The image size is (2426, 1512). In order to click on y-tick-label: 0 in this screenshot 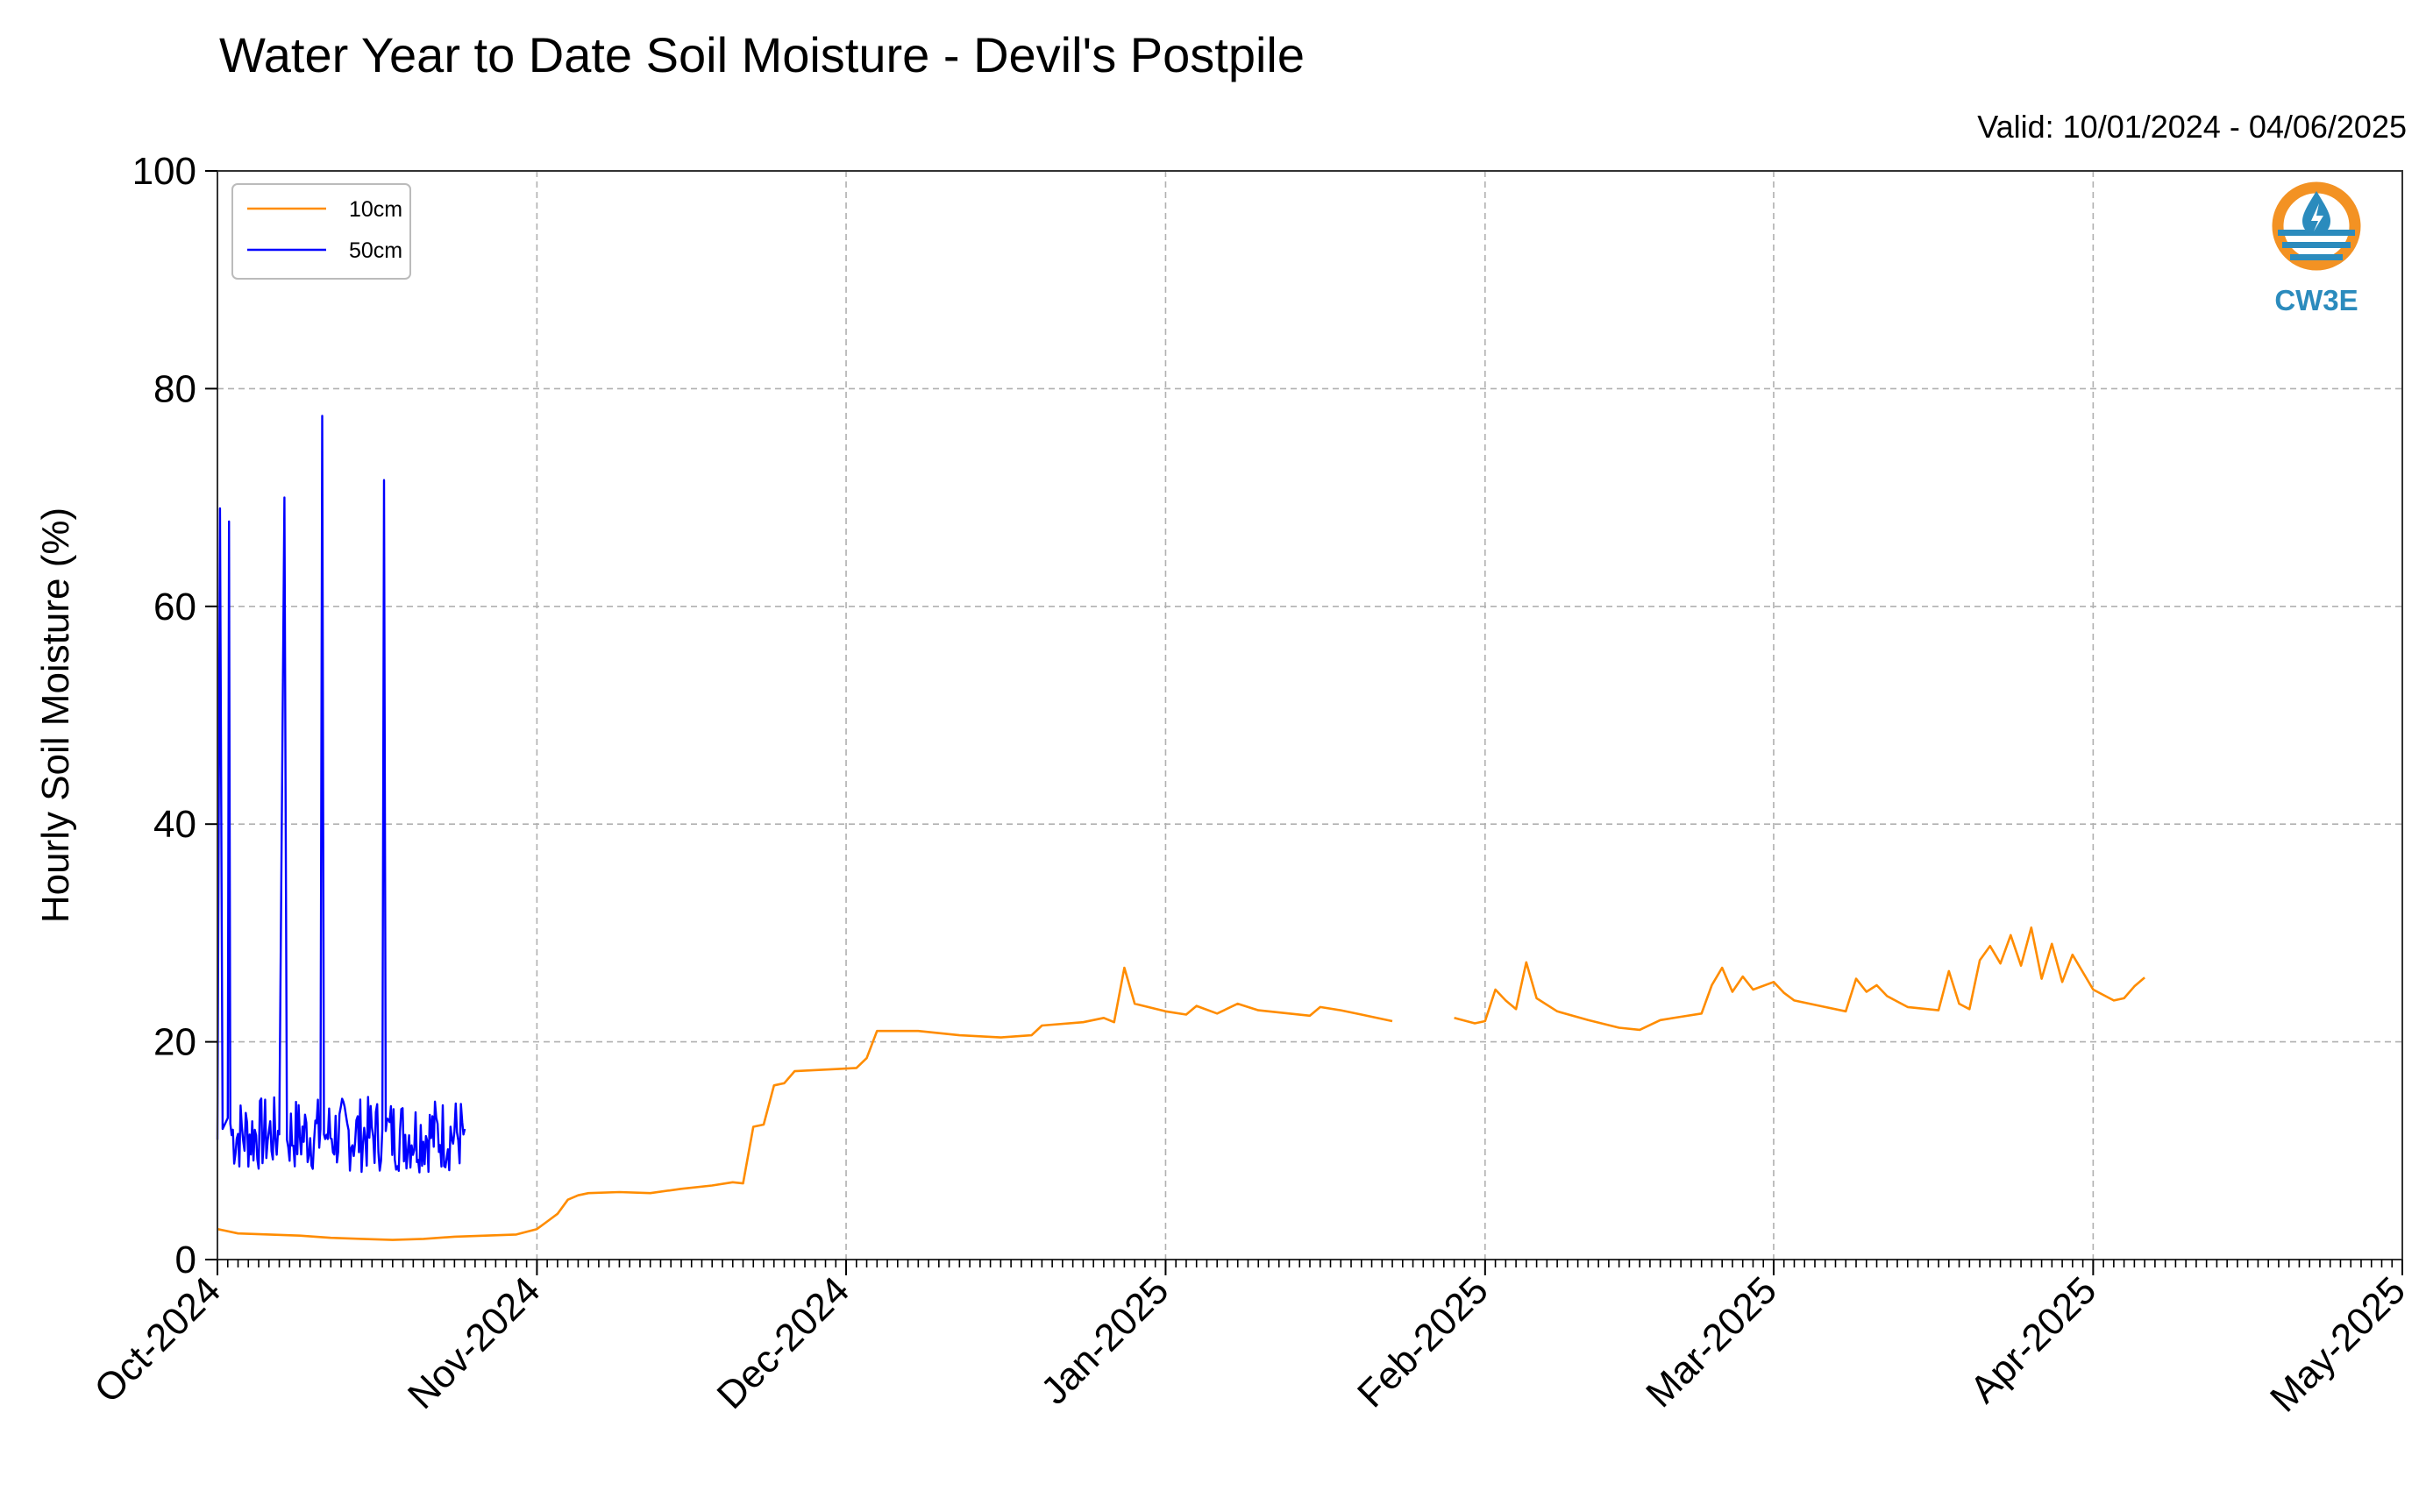, I will do `click(185, 1260)`.